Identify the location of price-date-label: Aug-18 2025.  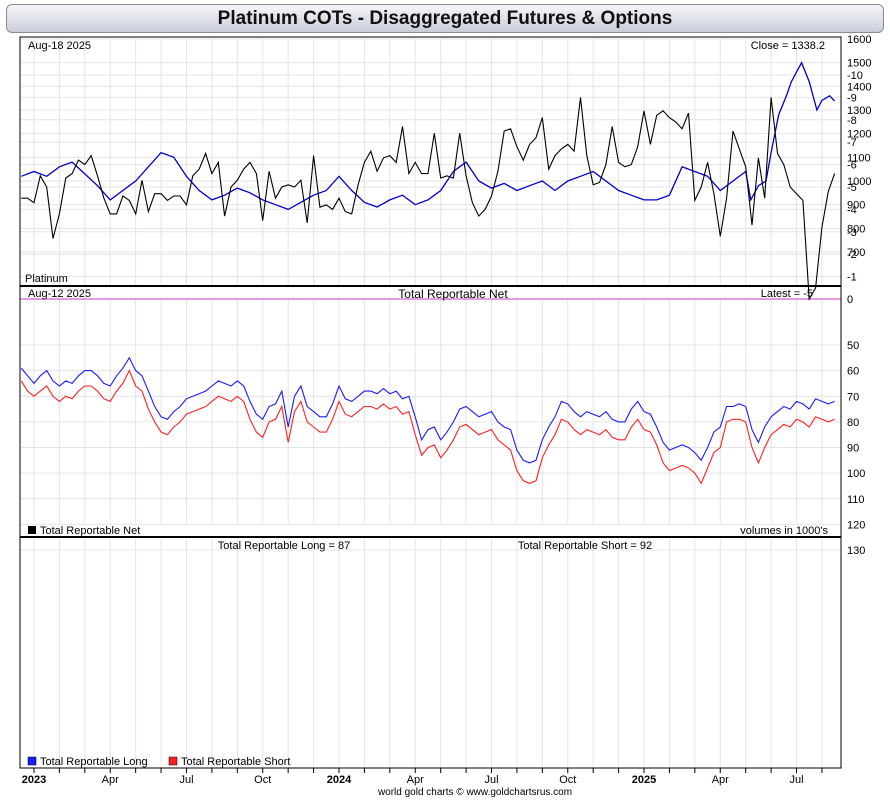
(59, 46).